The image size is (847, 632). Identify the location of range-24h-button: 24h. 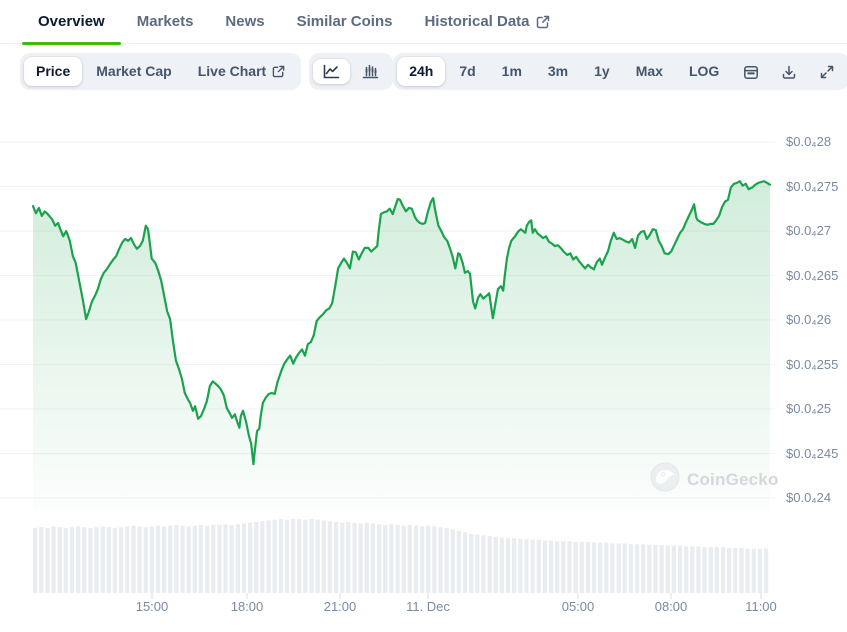
(421, 71).